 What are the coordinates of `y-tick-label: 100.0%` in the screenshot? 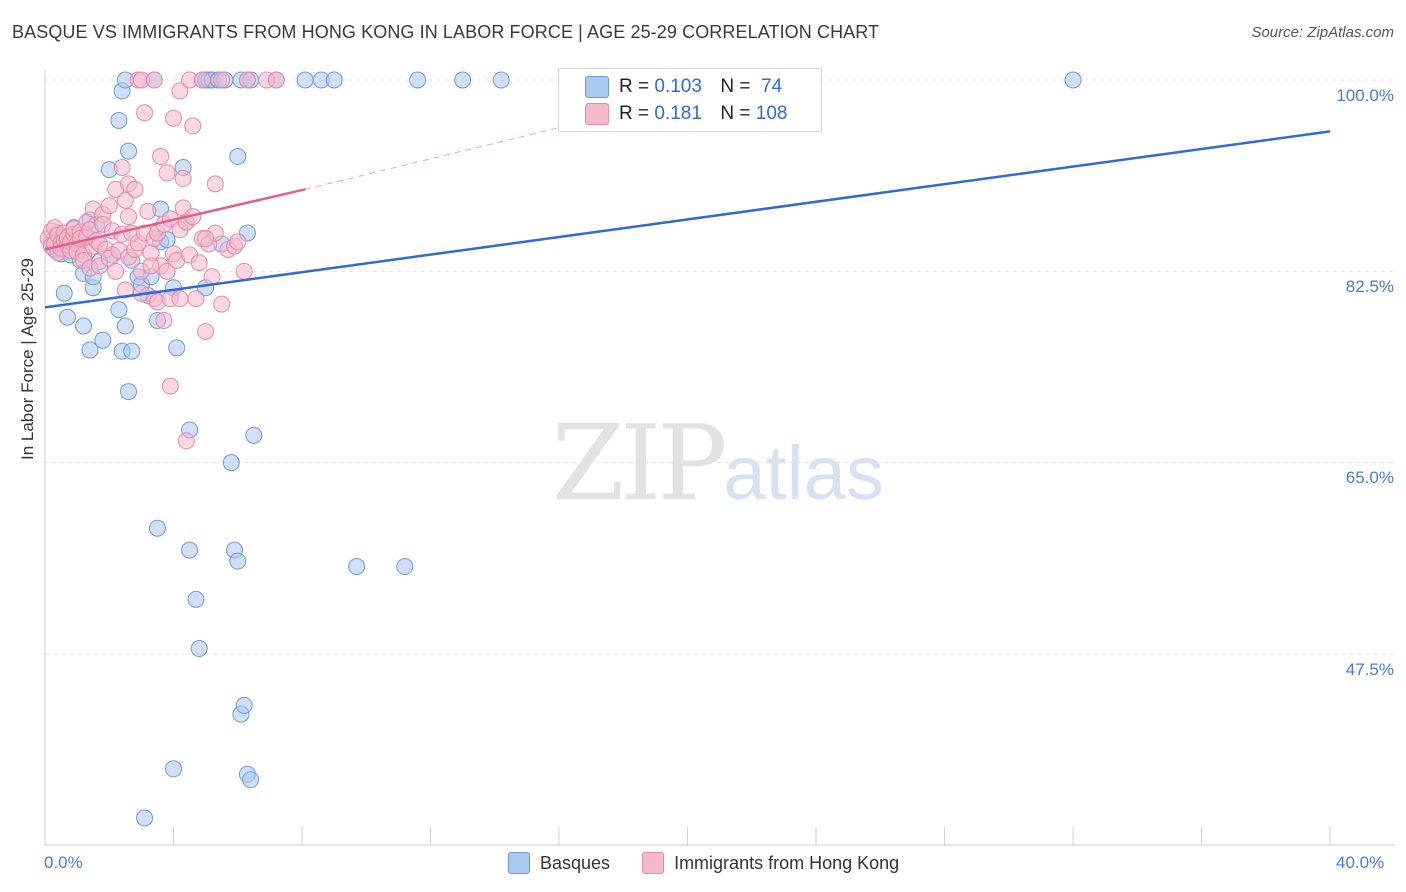 It's located at (1365, 95).